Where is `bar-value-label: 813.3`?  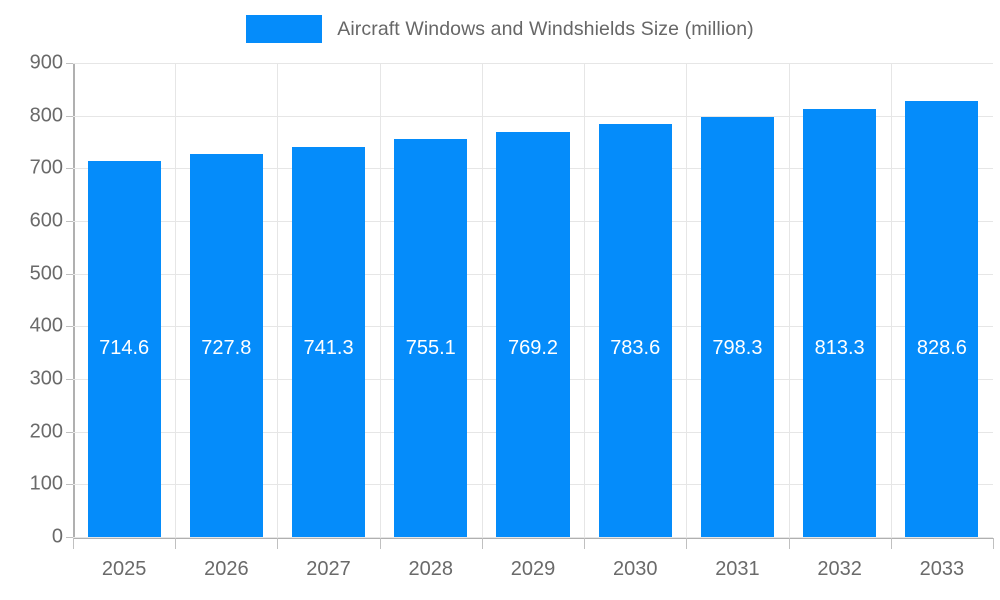
bar-value-label: 813.3 is located at coordinates (839, 348).